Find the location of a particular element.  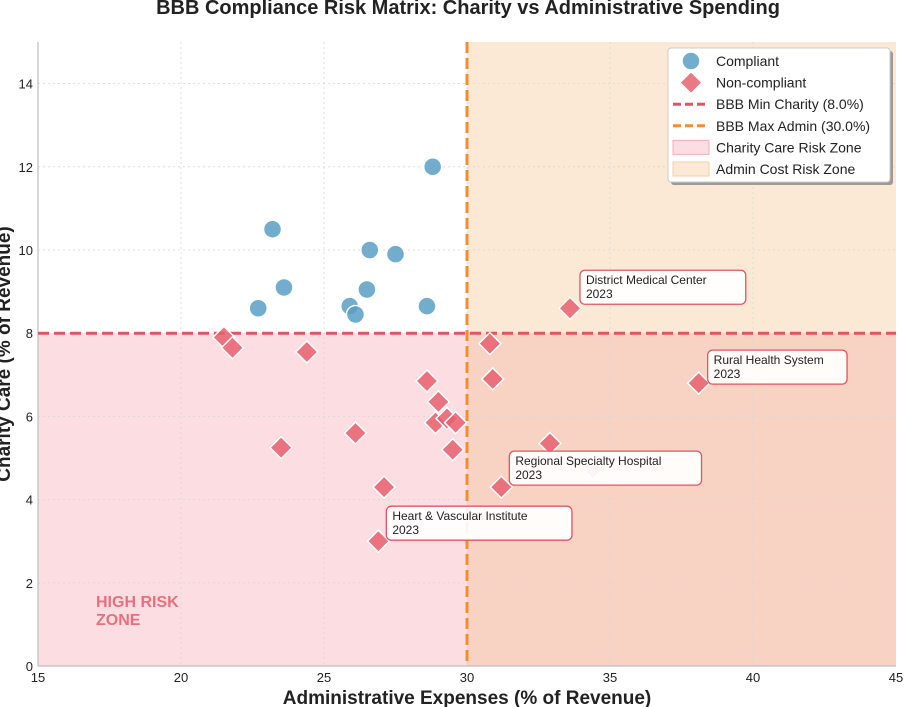

x-tick-label: 35 is located at coordinates (610, 677).